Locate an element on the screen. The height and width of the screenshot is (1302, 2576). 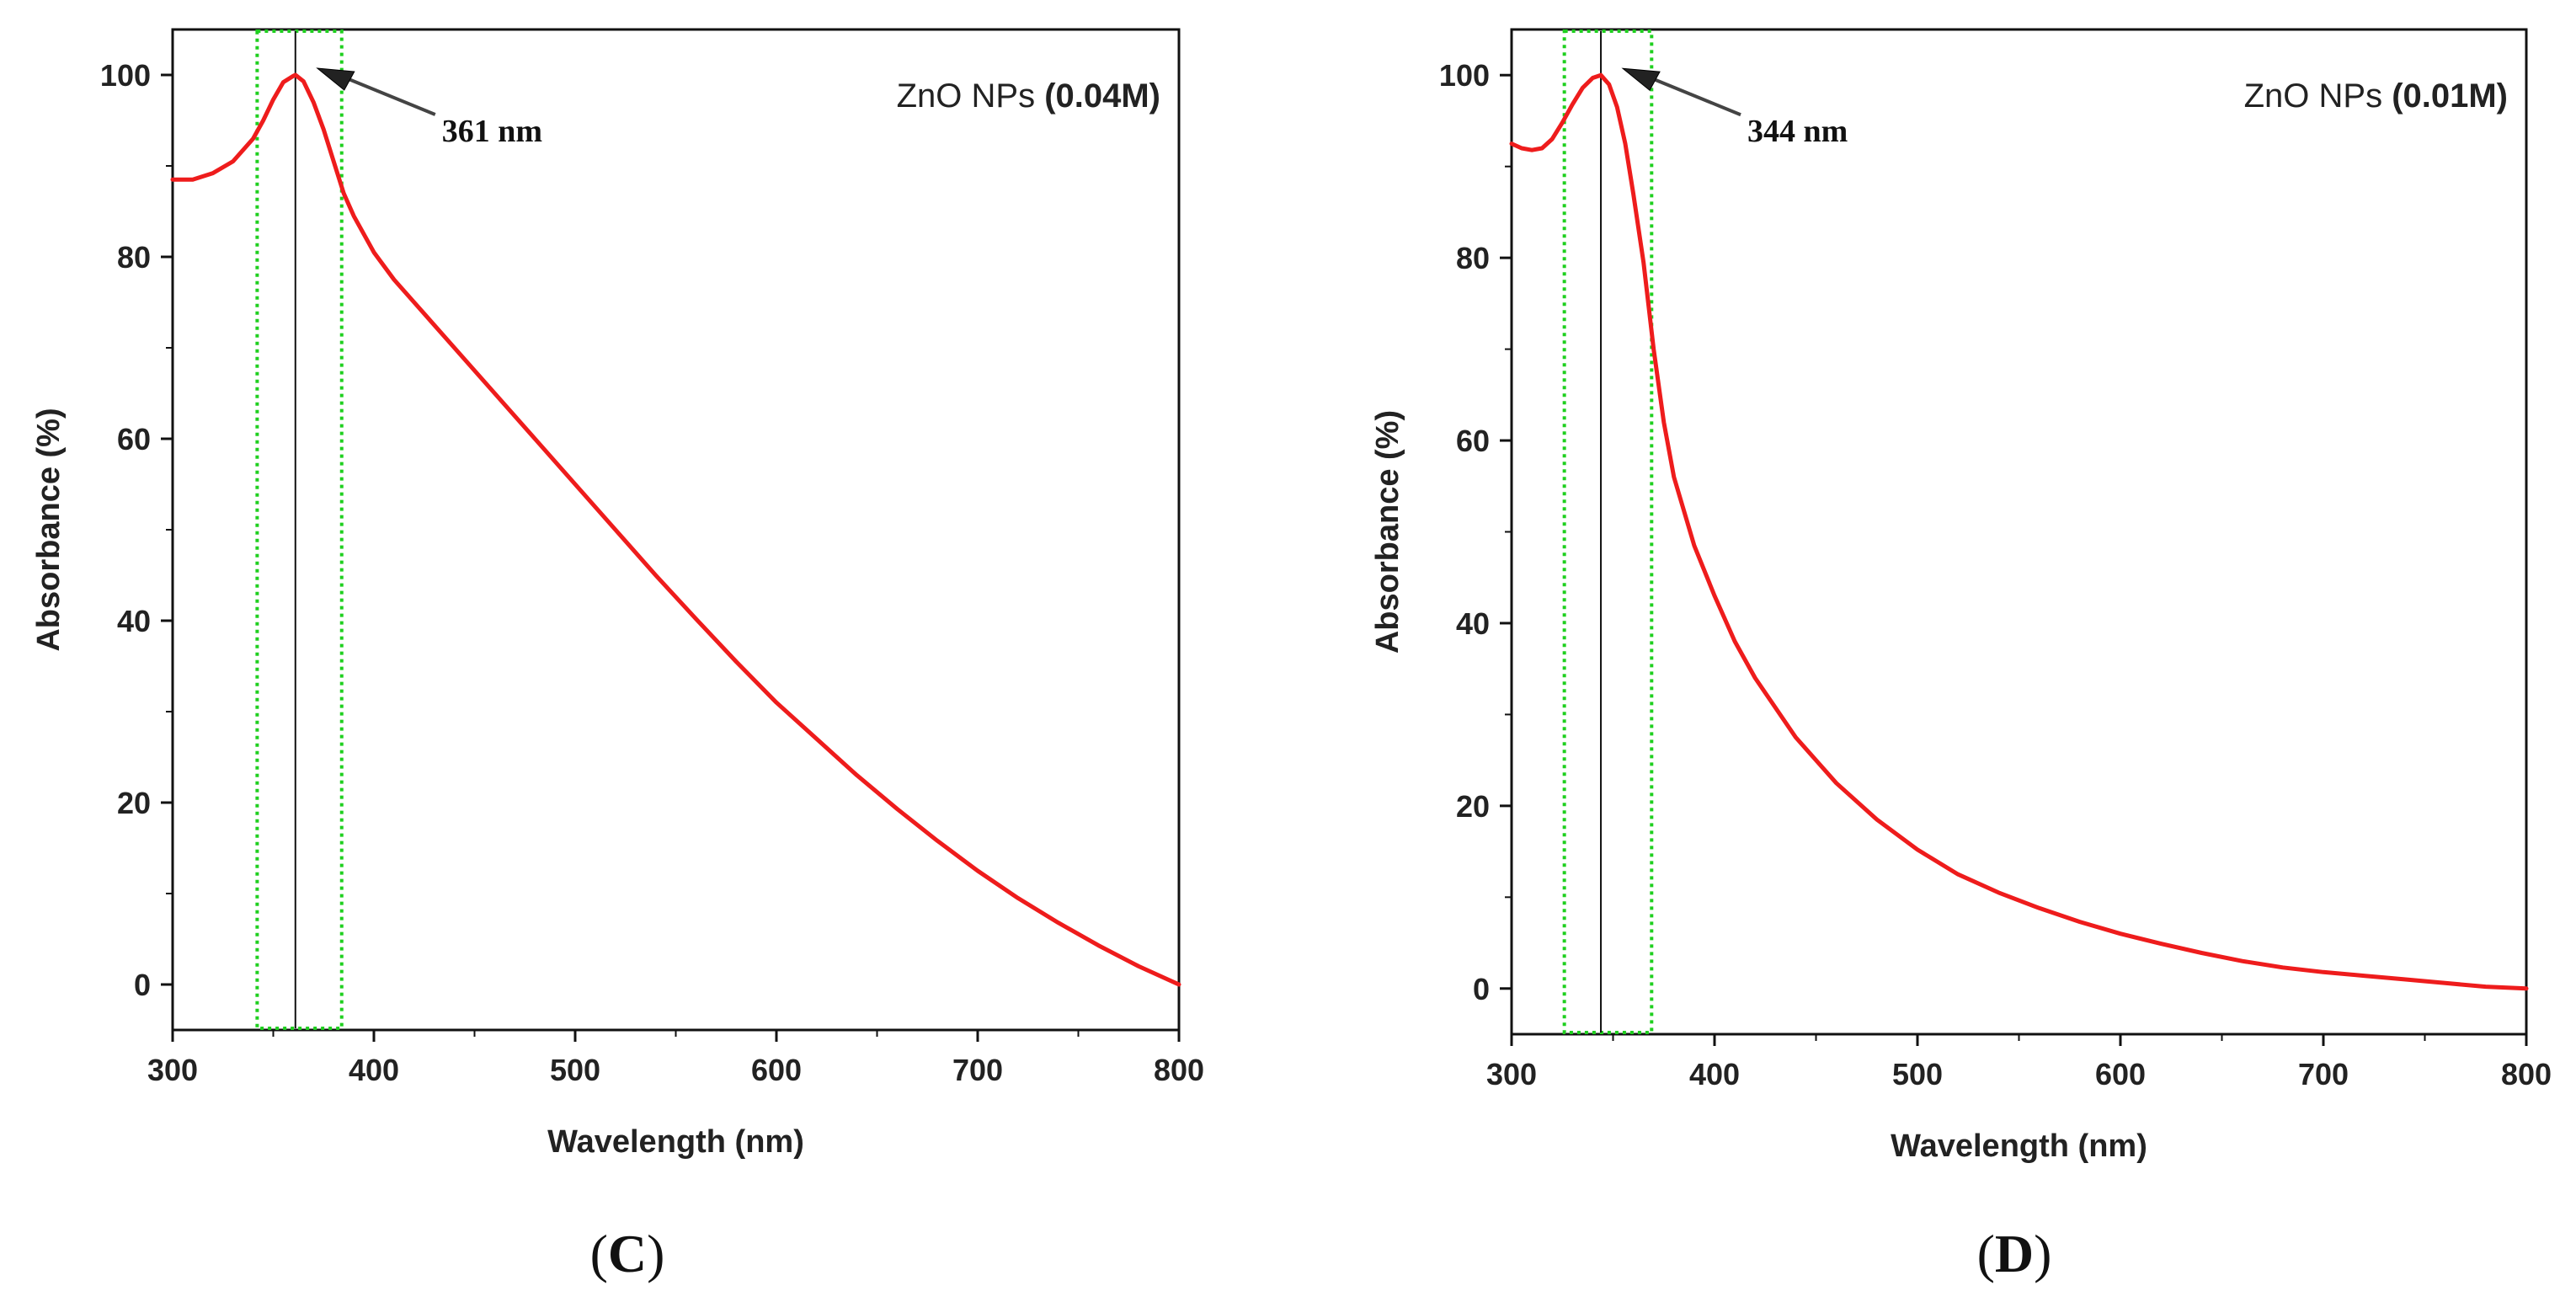
legend-label: ZnO NPs (0.04M) is located at coordinates (1028, 96).